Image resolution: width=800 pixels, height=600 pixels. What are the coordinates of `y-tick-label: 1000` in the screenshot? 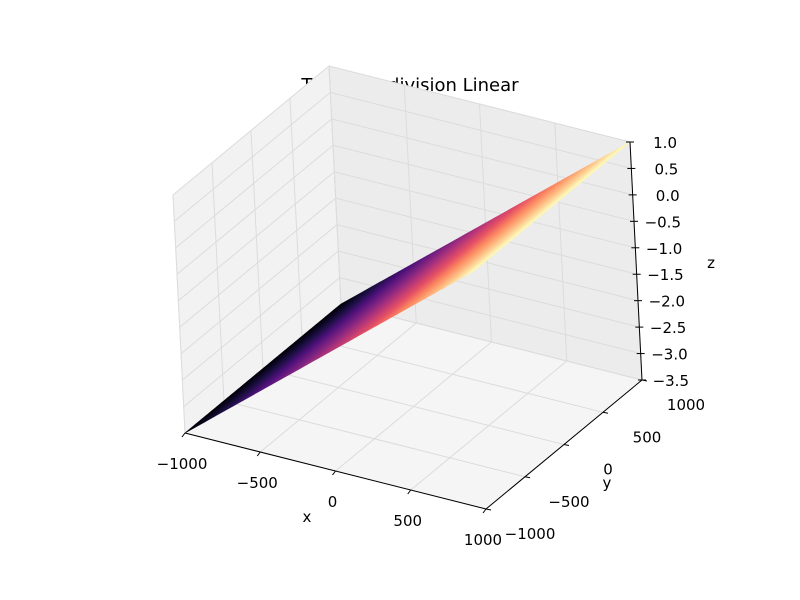 It's located at (686, 405).